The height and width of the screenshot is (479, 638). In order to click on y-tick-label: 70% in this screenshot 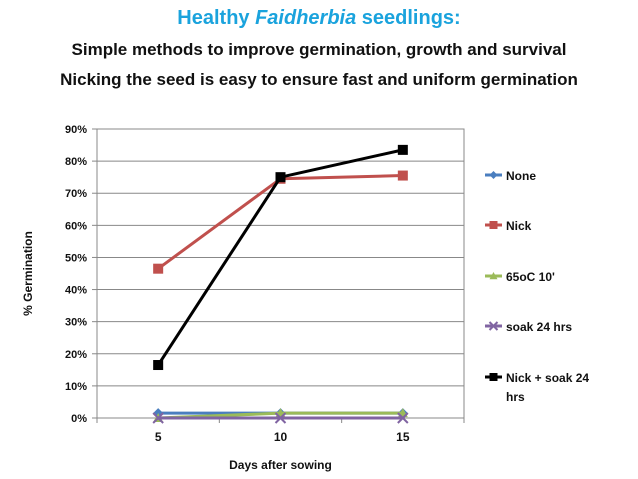, I will do `click(76, 194)`.